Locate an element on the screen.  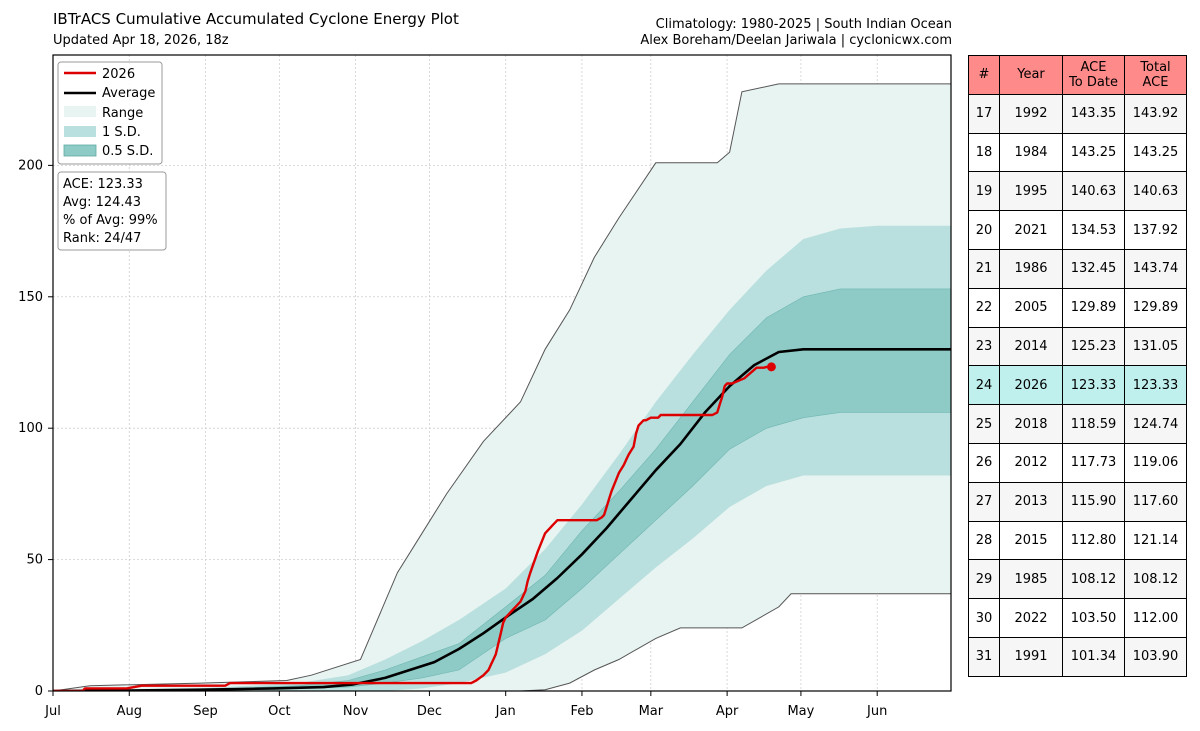
cell-total-ace: 124.74 is located at coordinates (1155, 424).